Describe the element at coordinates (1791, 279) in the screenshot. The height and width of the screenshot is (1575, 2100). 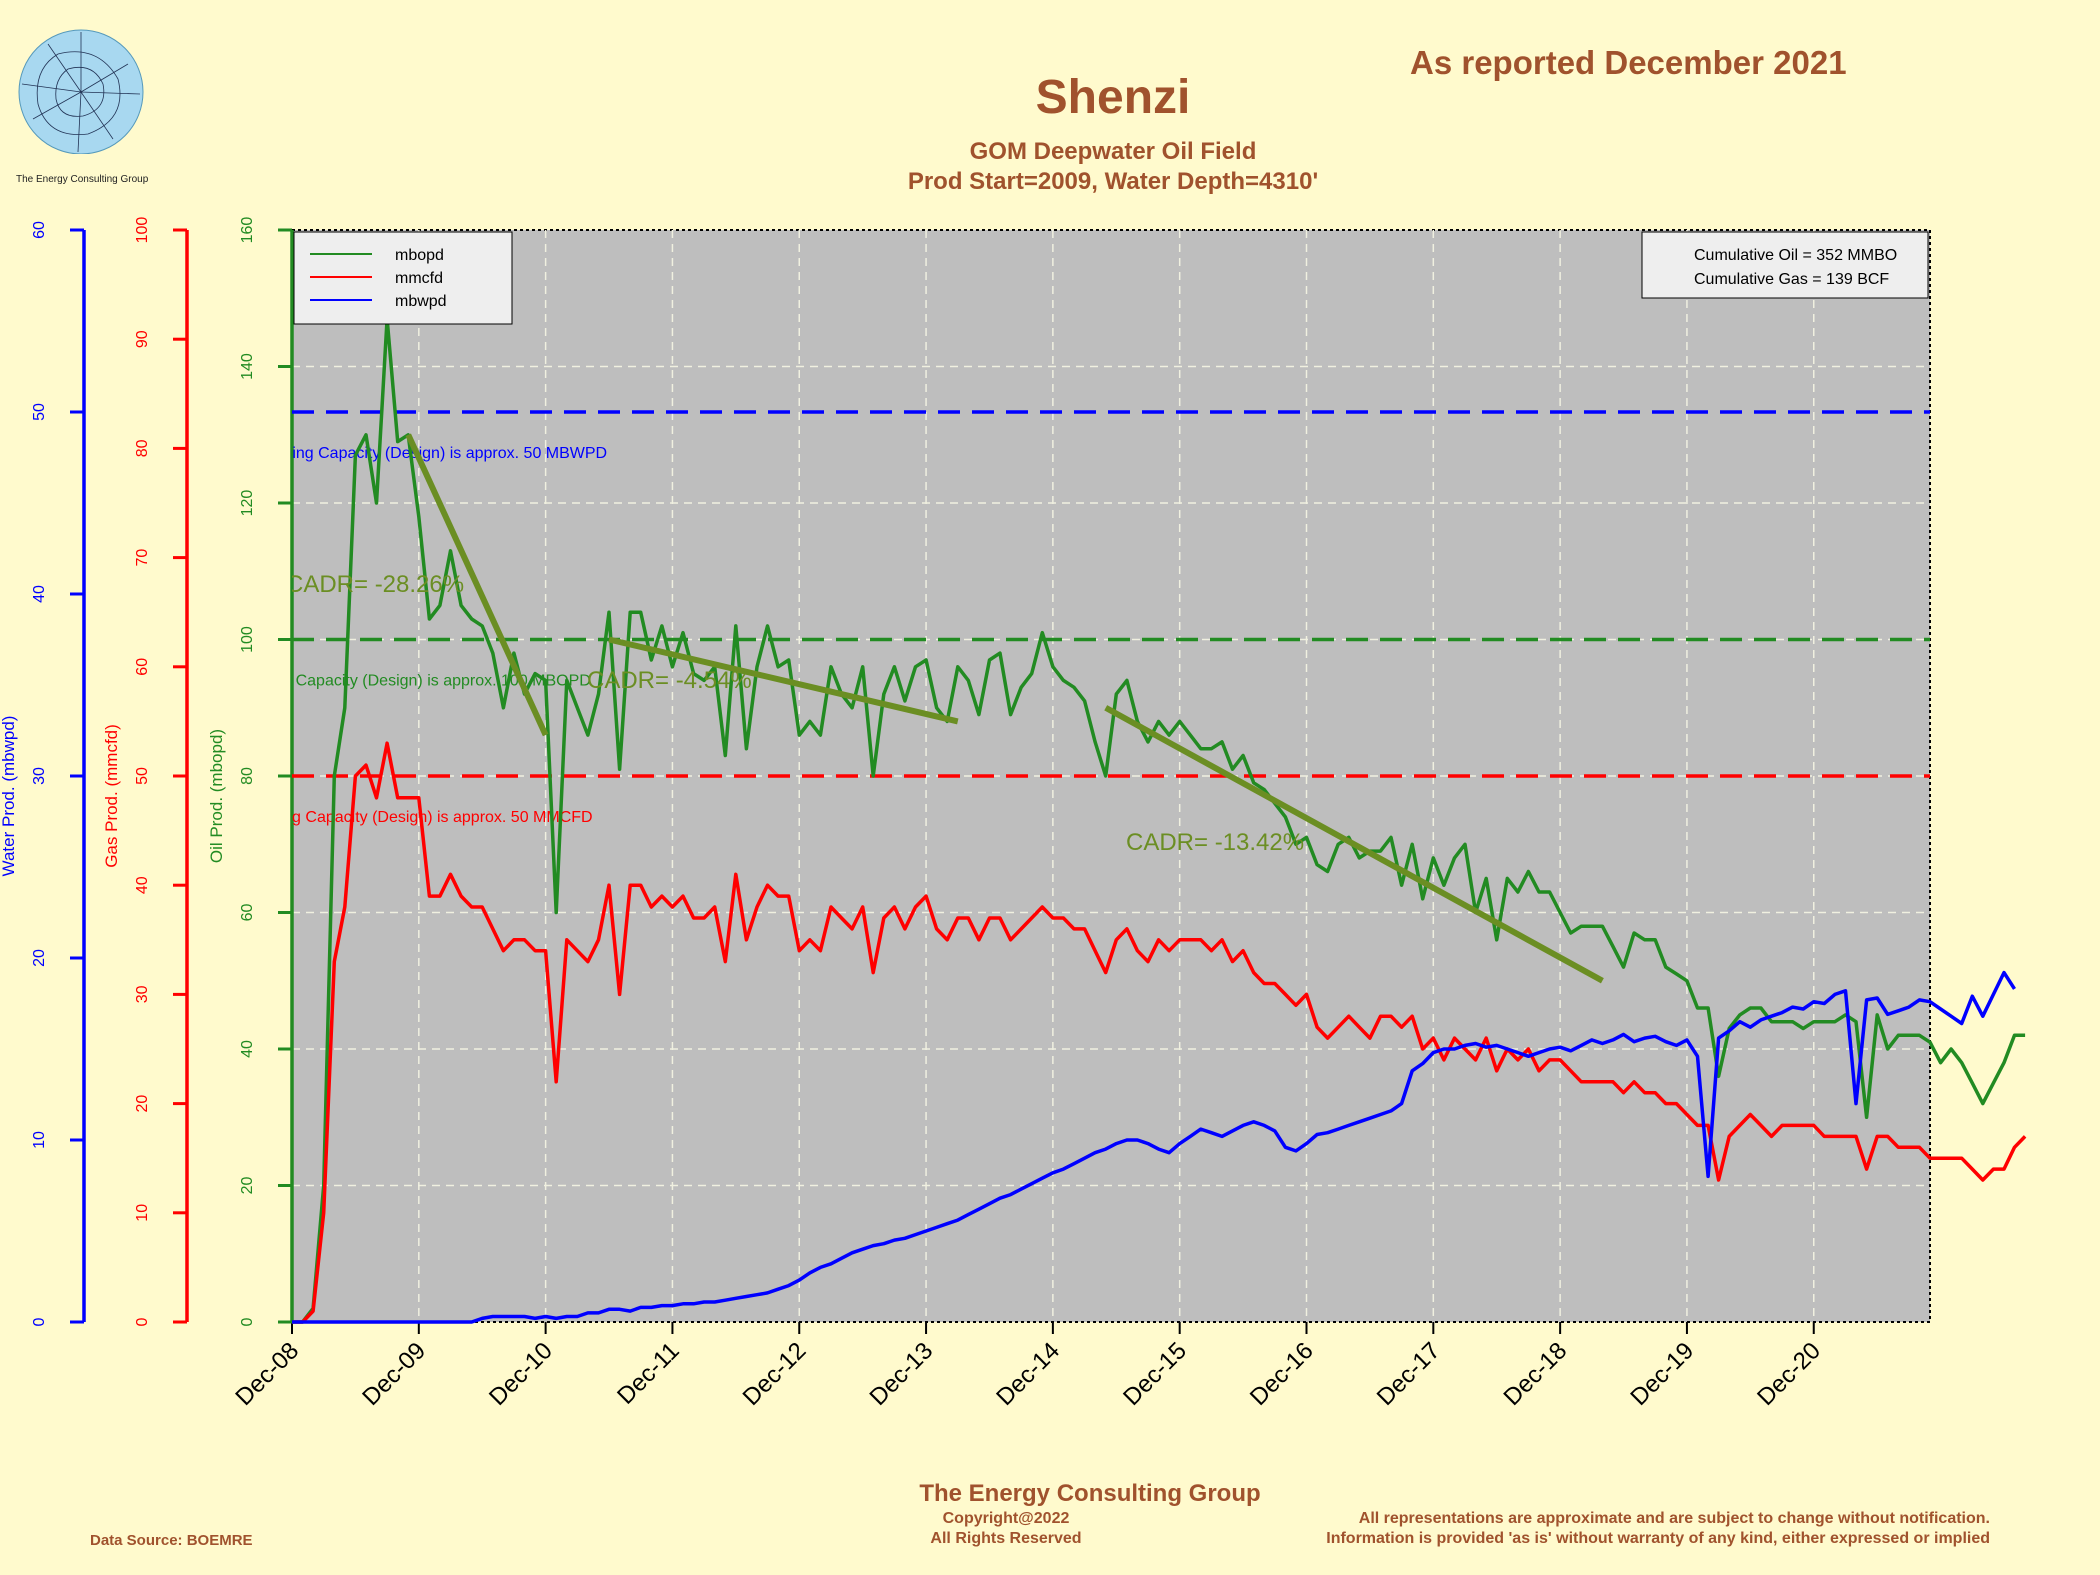
I see `cumulative-gas: Cumulative Gas = 139 BCF` at that location.